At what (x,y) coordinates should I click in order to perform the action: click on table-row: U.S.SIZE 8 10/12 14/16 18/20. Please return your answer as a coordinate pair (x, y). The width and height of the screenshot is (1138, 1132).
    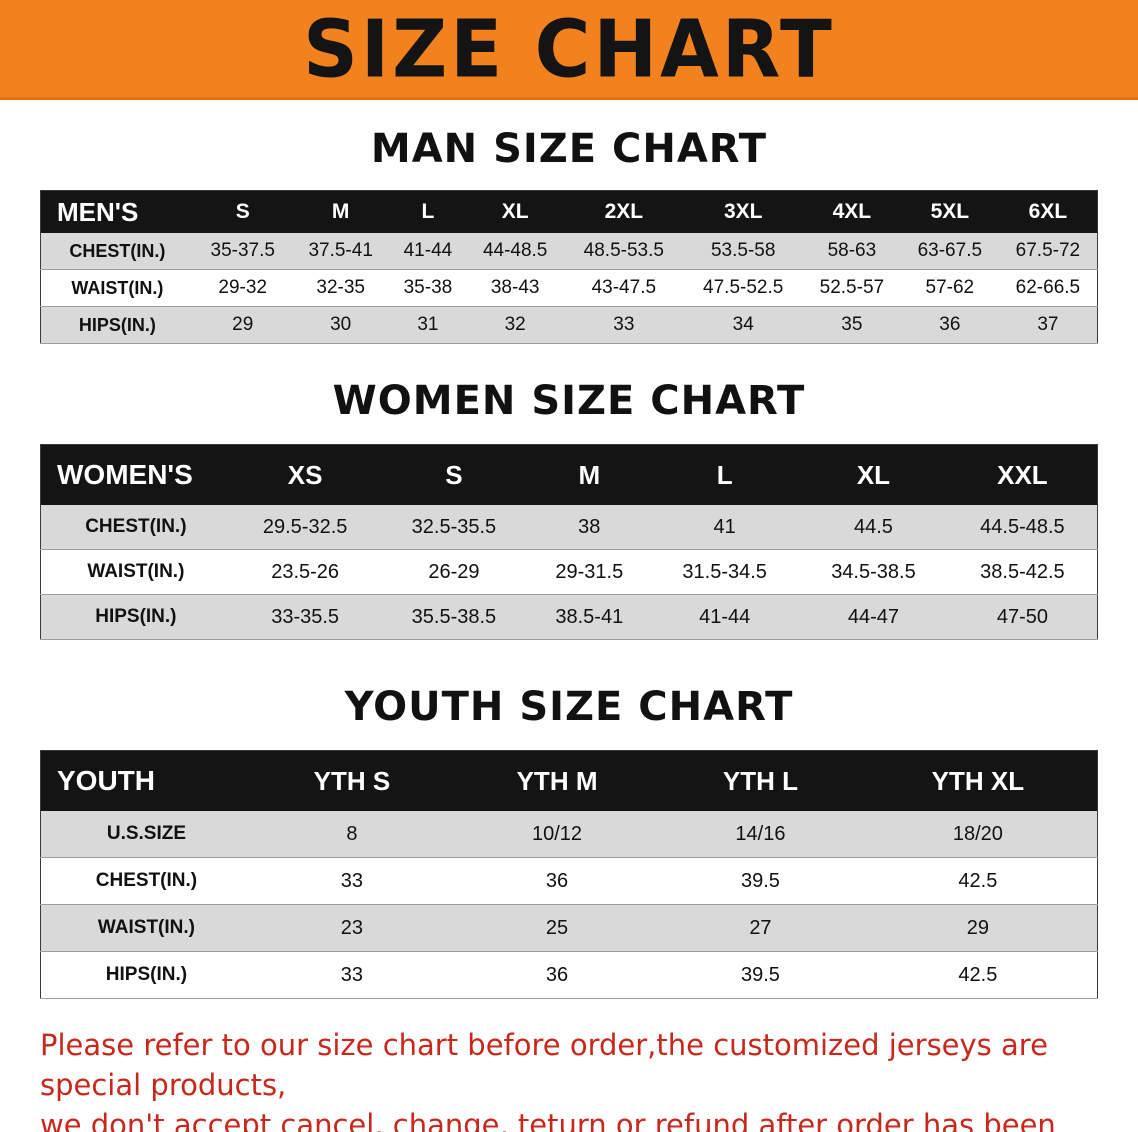
    Looking at the image, I should click on (569, 834).